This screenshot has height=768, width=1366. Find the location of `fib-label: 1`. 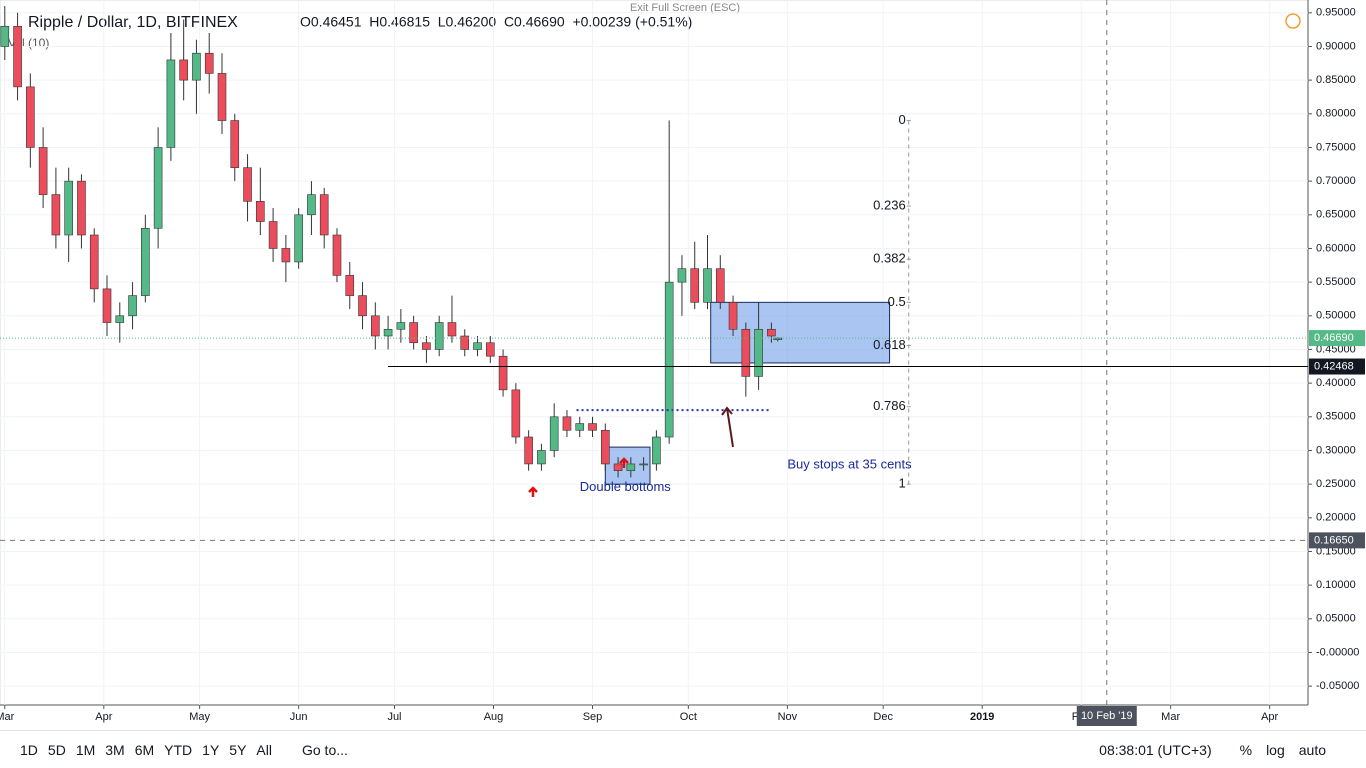

fib-label: 1 is located at coordinates (901, 483).